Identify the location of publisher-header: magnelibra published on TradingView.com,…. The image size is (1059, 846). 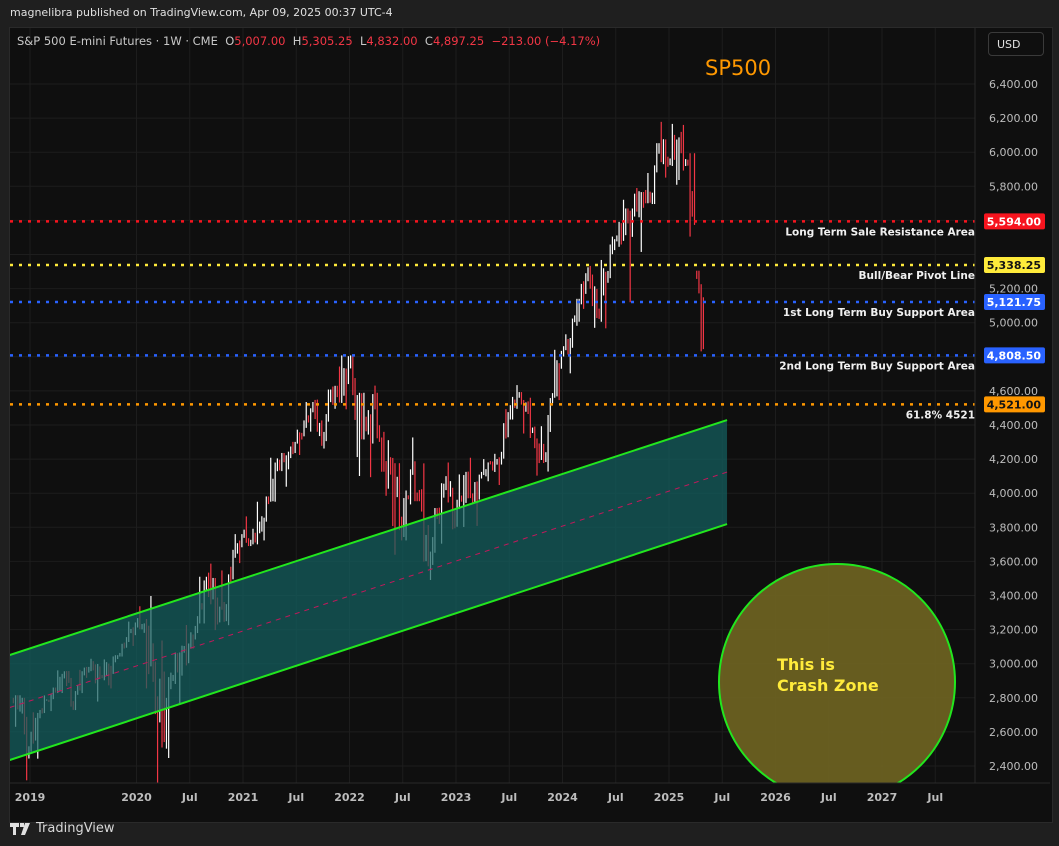
(201, 12).